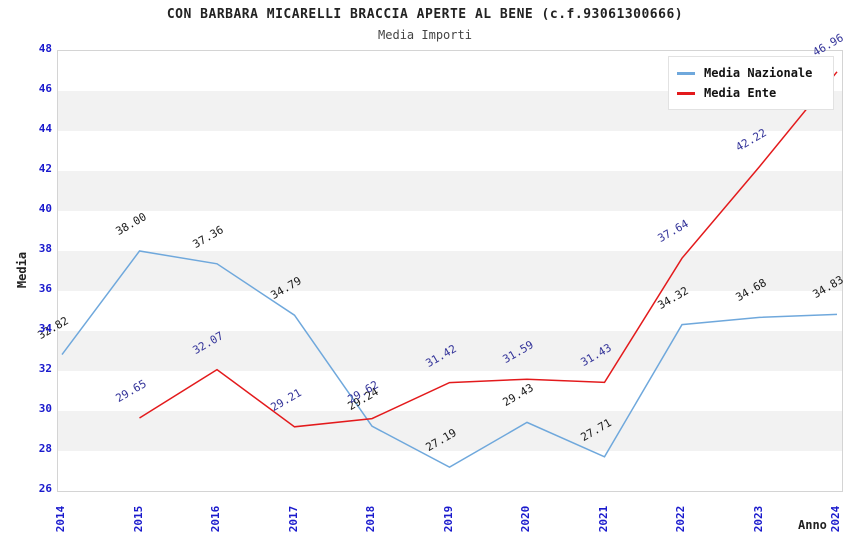  I want to click on y-tick-label: 38, so click(45, 248).